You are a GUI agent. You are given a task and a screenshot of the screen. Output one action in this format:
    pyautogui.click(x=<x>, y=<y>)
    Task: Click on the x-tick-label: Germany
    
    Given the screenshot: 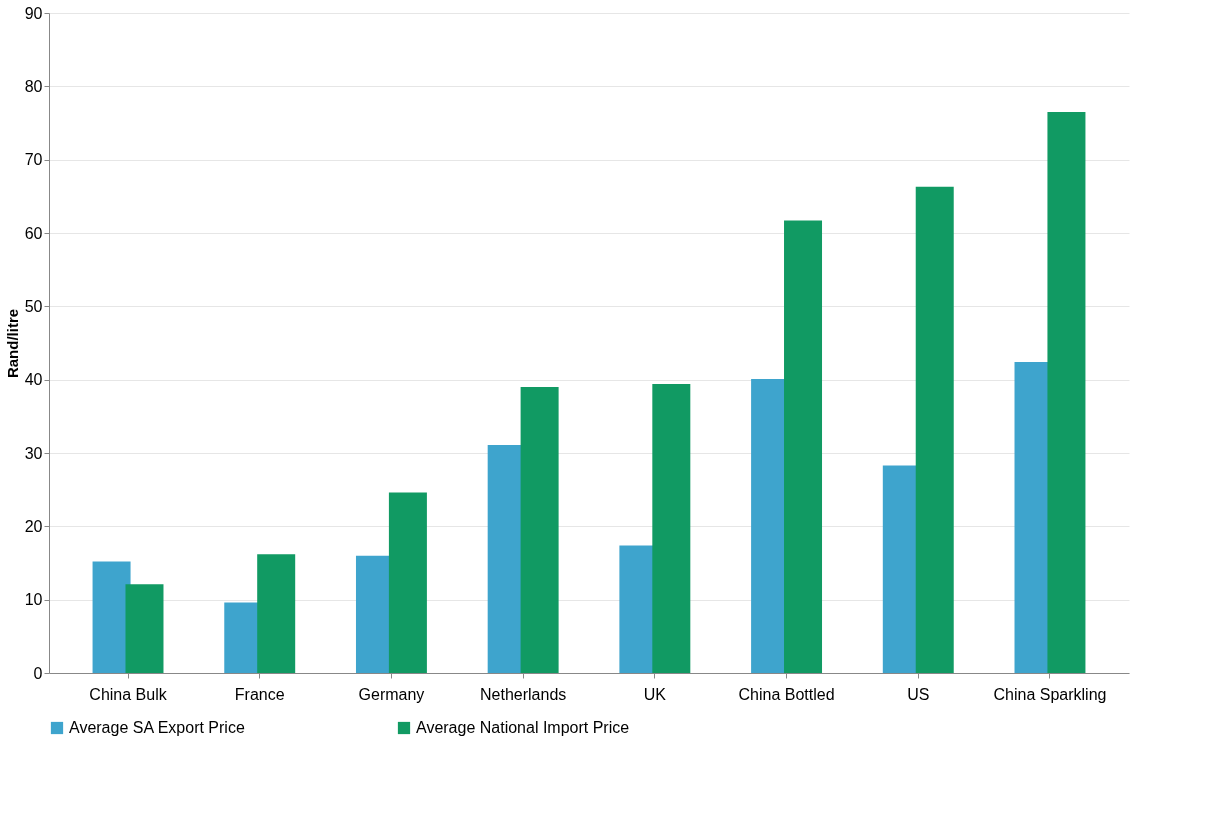 What is the action you would take?
    pyautogui.click(x=391, y=694)
    